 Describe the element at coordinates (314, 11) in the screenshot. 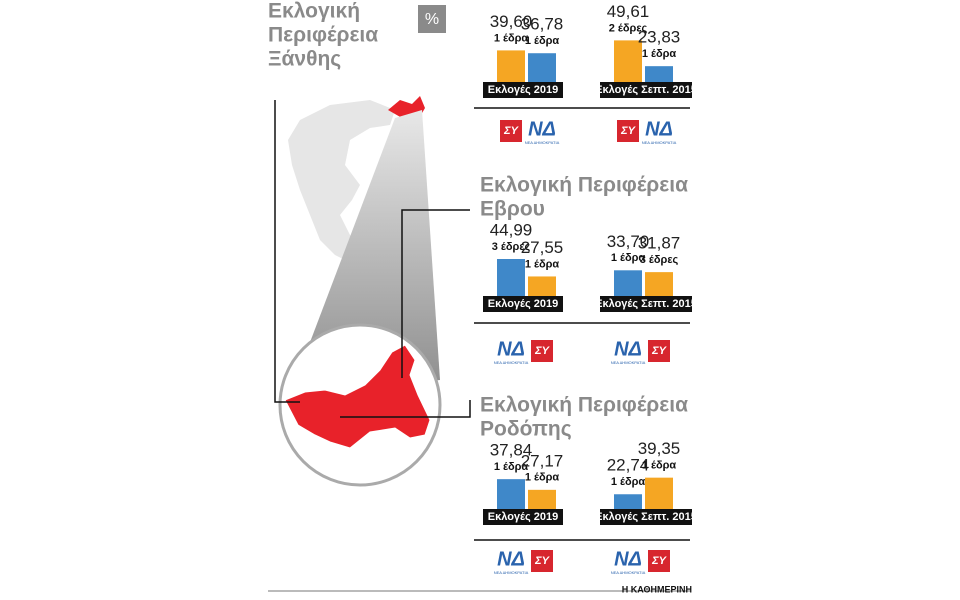

I see `region-title: Εκλογική` at that location.